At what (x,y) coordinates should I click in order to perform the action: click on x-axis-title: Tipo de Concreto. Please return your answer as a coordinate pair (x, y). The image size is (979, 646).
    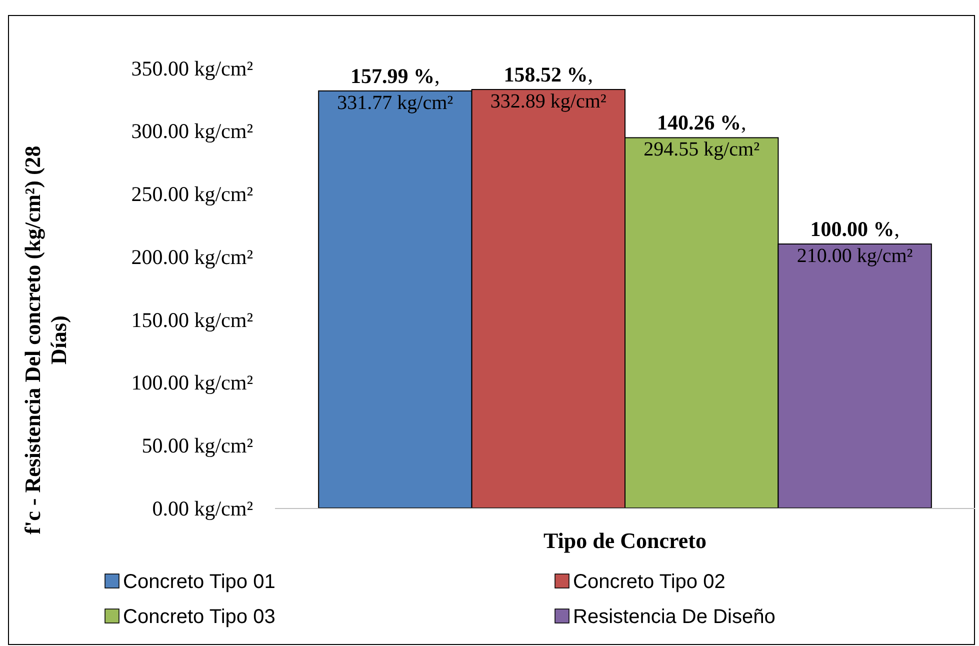
    Looking at the image, I should click on (625, 540).